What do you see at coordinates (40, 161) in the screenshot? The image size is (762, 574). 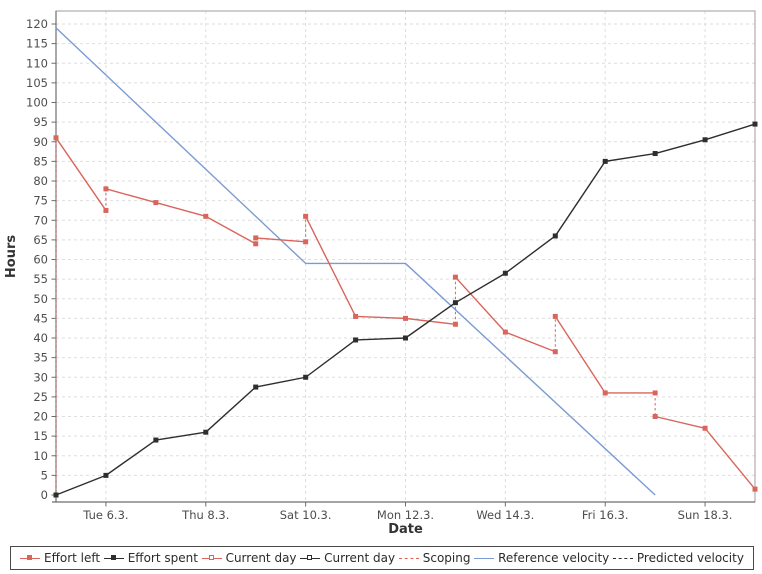 I see `svg-text: 85` at bounding box center [40, 161].